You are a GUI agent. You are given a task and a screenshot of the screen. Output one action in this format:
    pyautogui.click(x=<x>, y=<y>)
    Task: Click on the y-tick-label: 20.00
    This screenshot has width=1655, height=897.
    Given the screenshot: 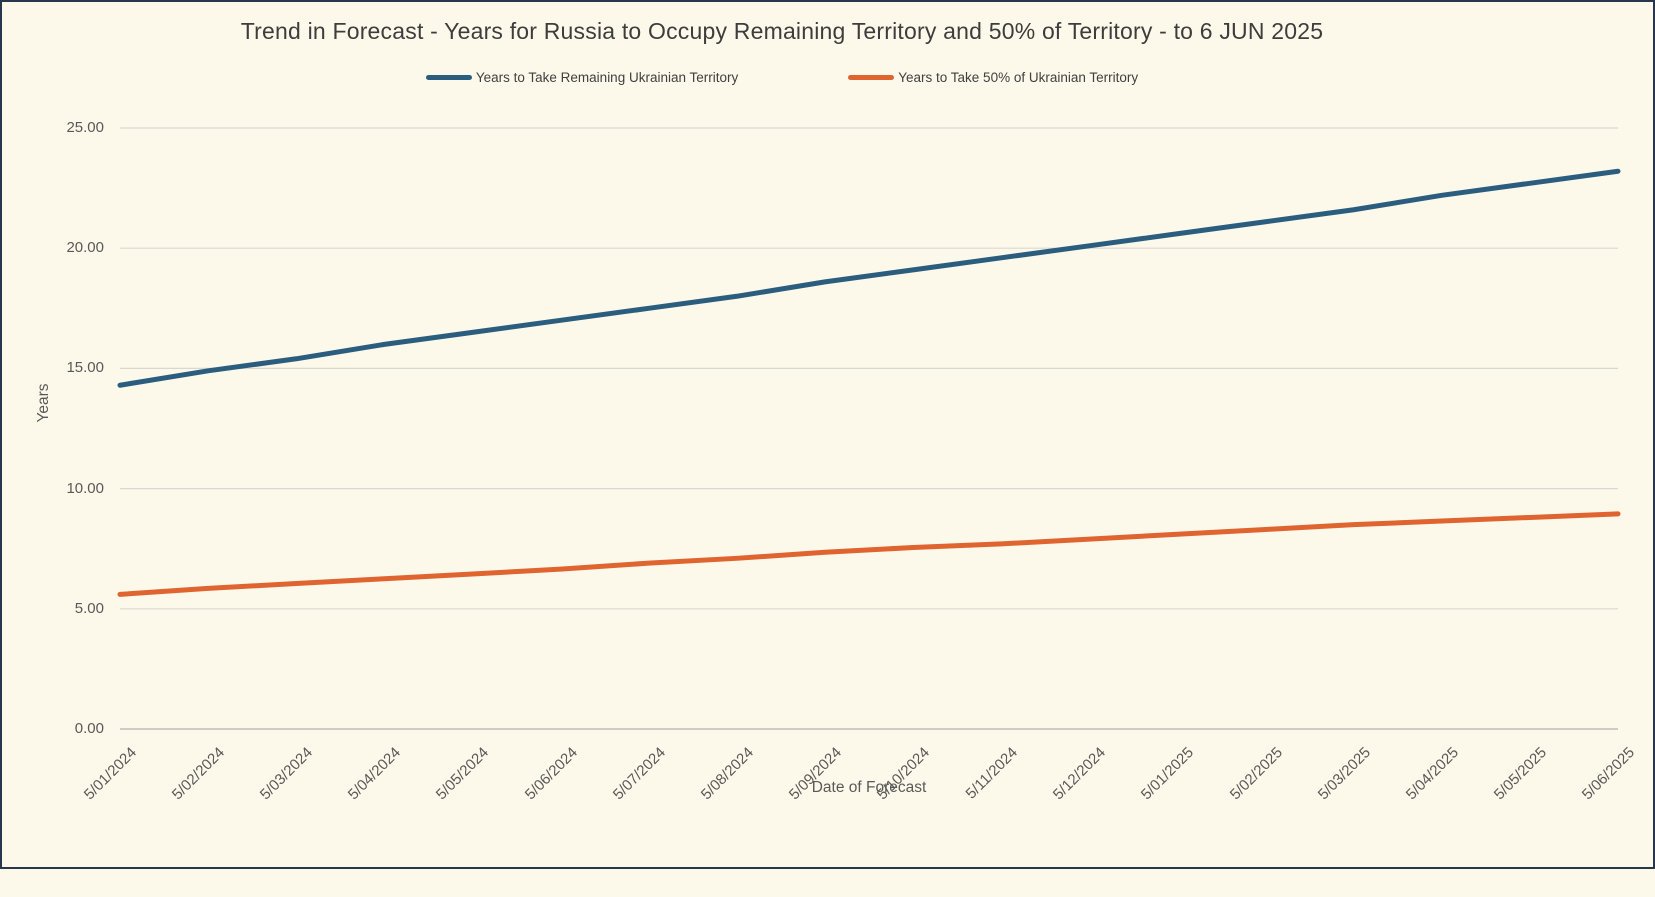 What is the action you would take?
    pyautogui.click(x=85, y=248)
    